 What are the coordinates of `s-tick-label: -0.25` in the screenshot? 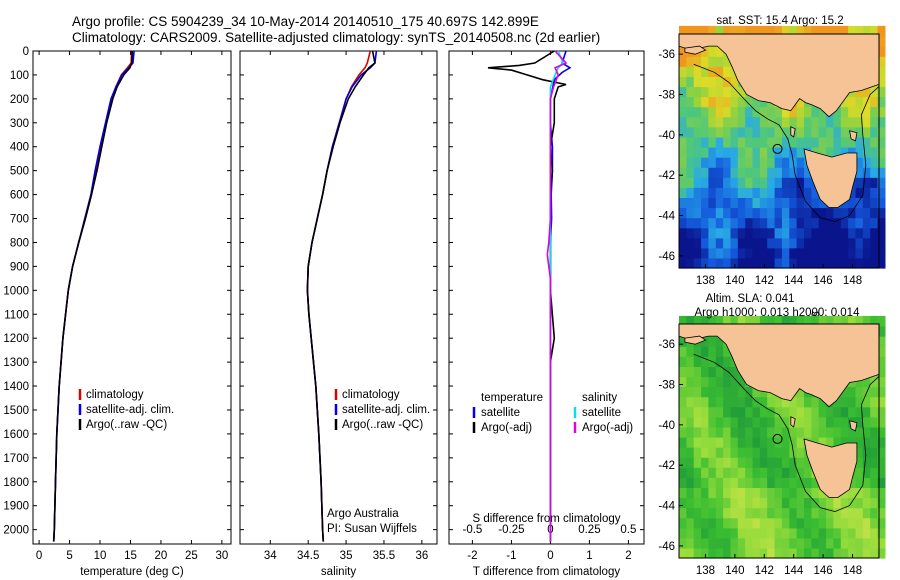 It's located at (511, 530).